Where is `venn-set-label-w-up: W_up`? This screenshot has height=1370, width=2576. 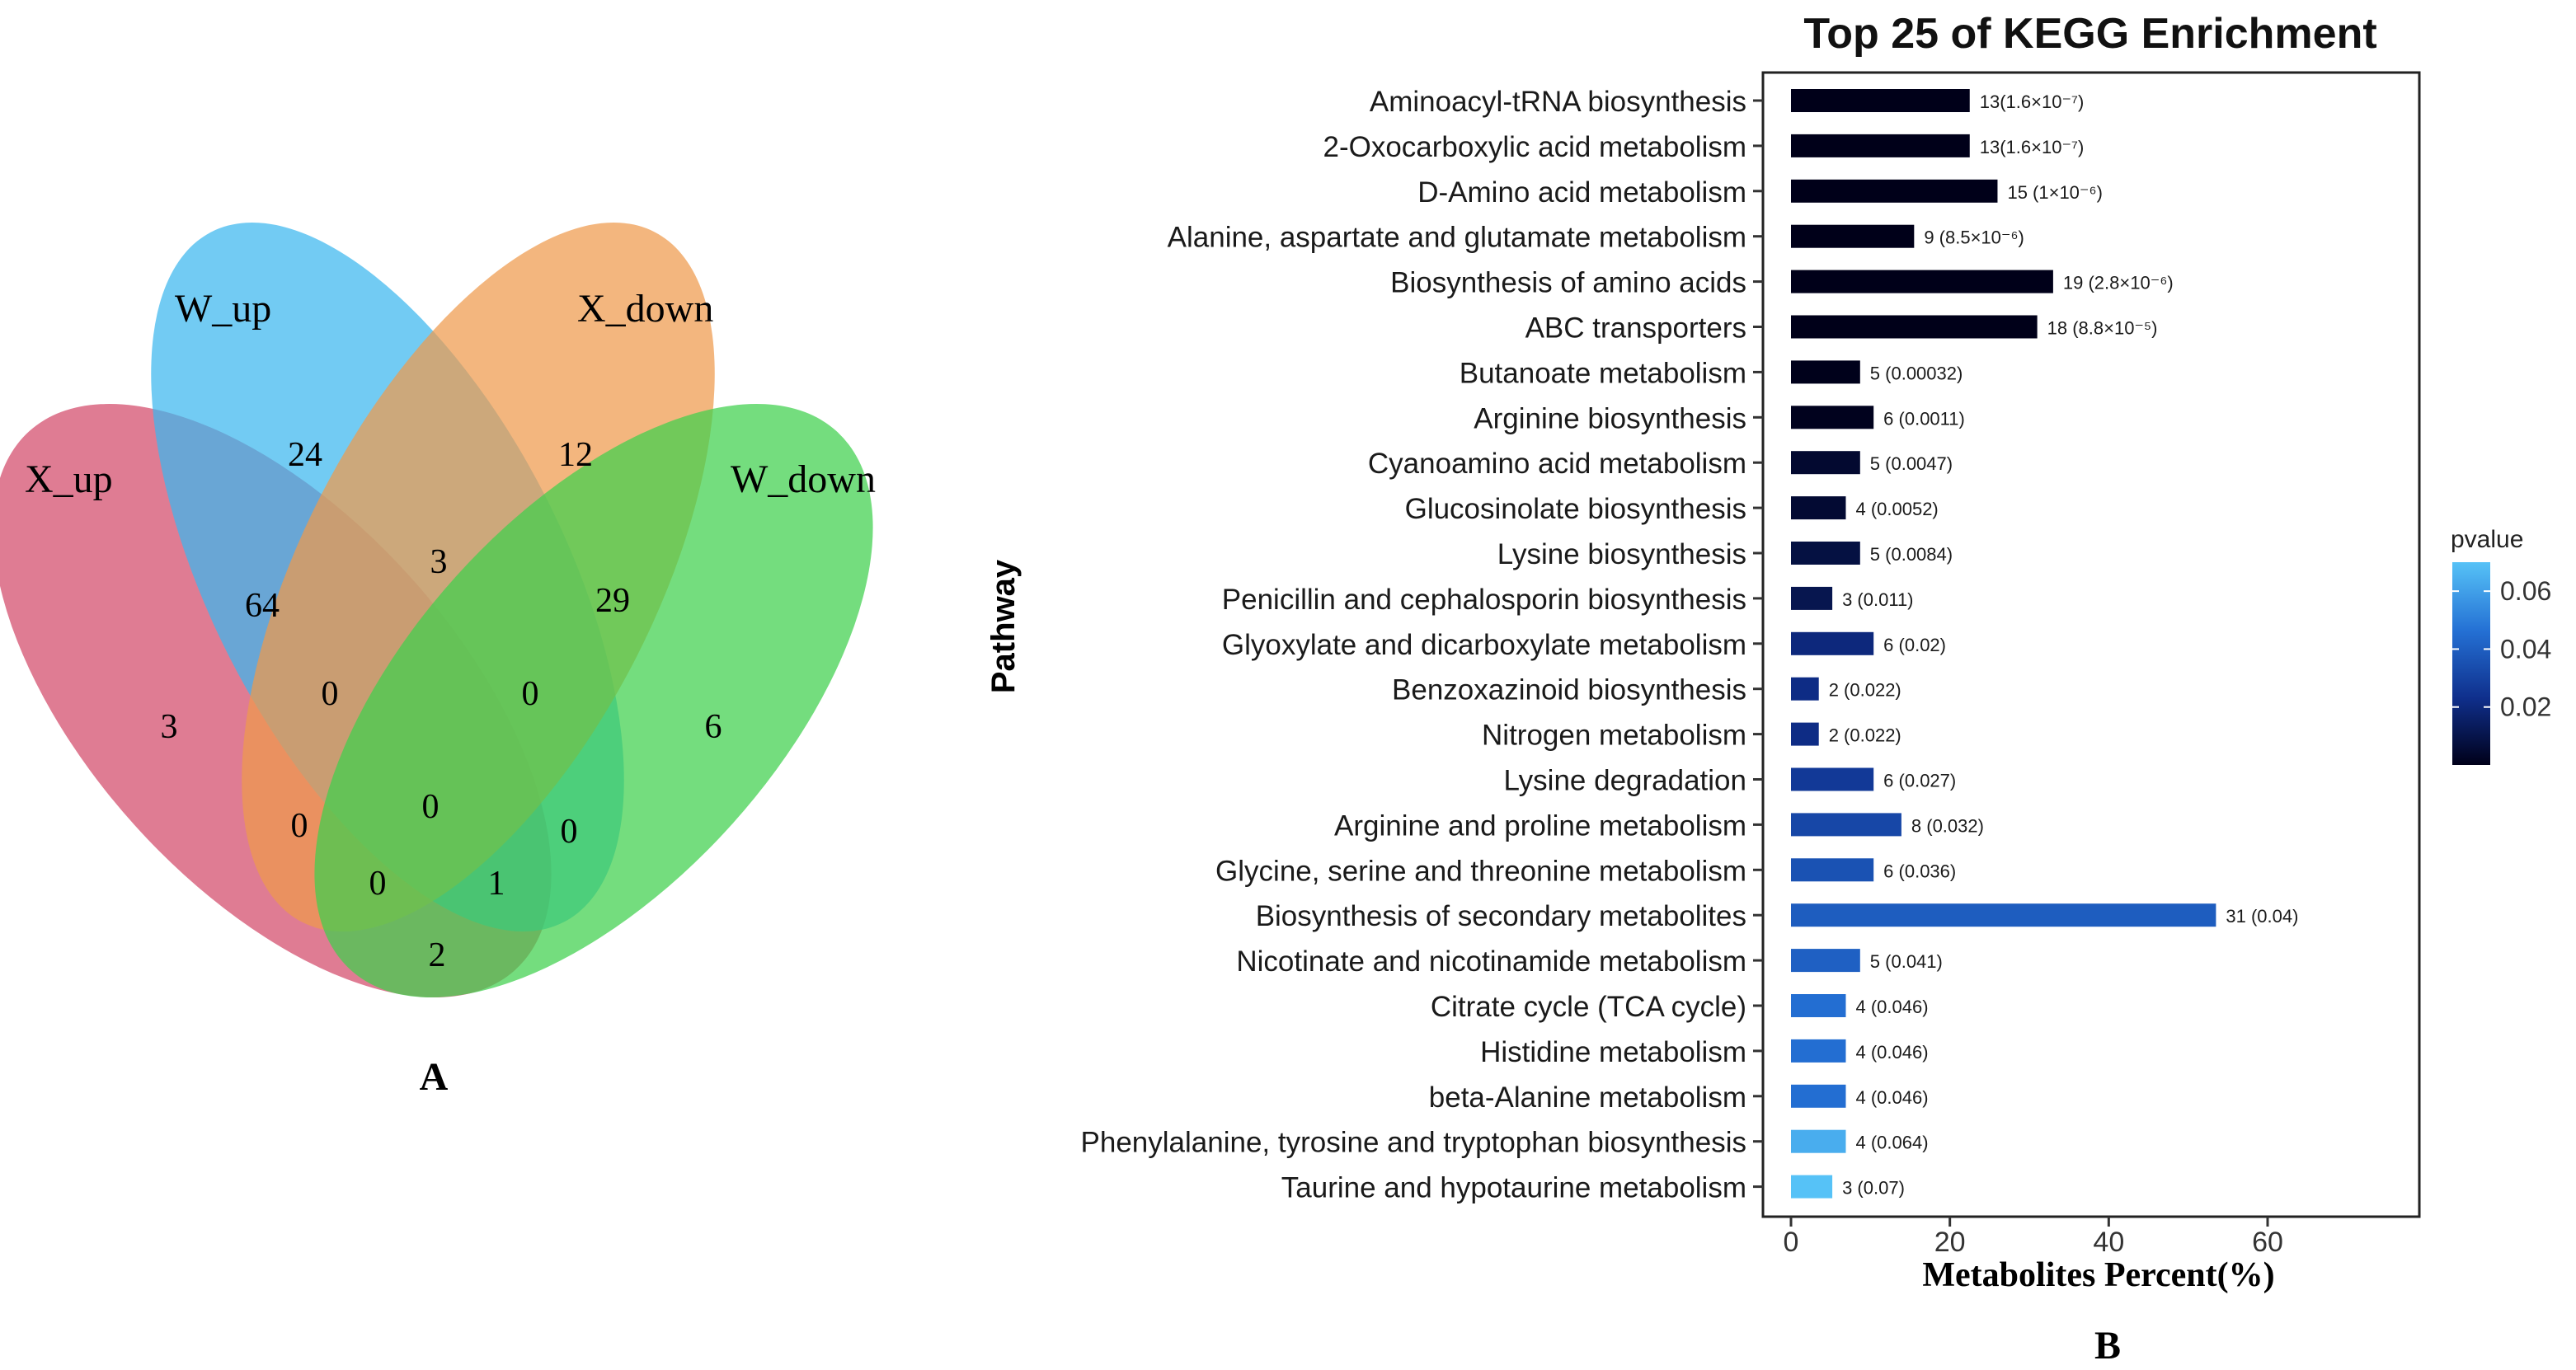 venn-set-label-w-up: W_up is located at coordinates (223, 309).